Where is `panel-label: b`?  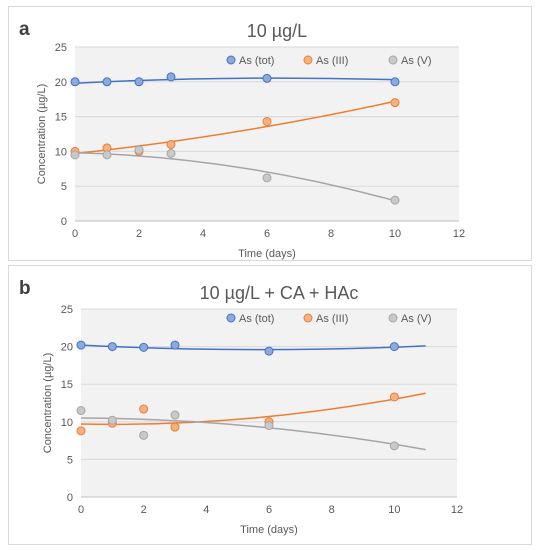
panel-label: b is located at coordinates (25, 288).